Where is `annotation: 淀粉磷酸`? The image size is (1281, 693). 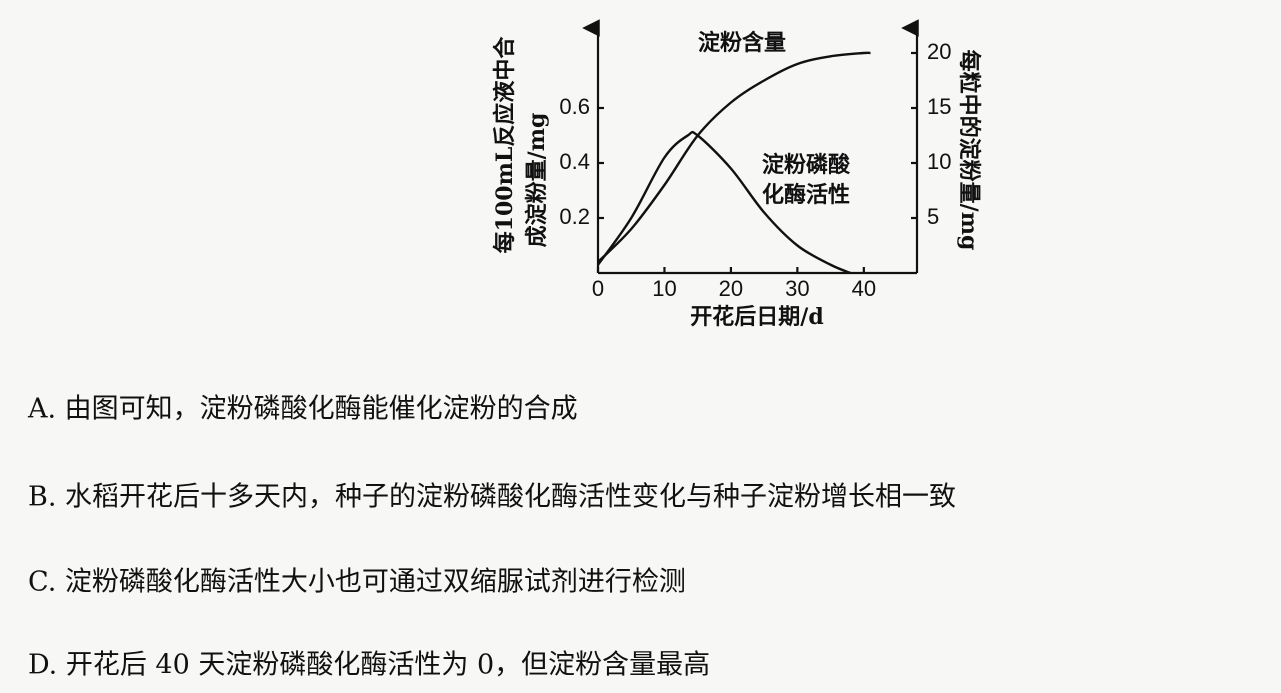 annotation: 淀粉磷酸 is located at coordinates (806, 165).